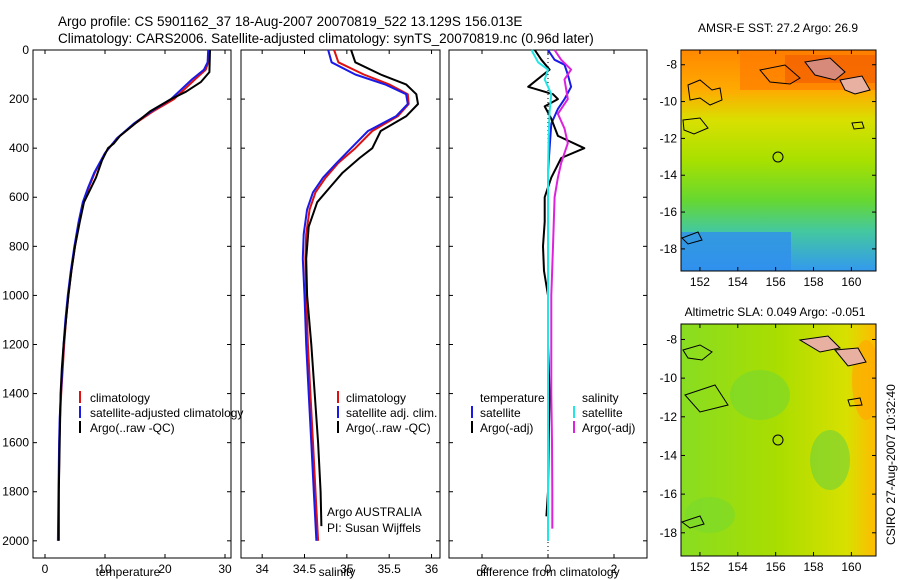  I want to click on sla-map-frame, so click(778, 440).